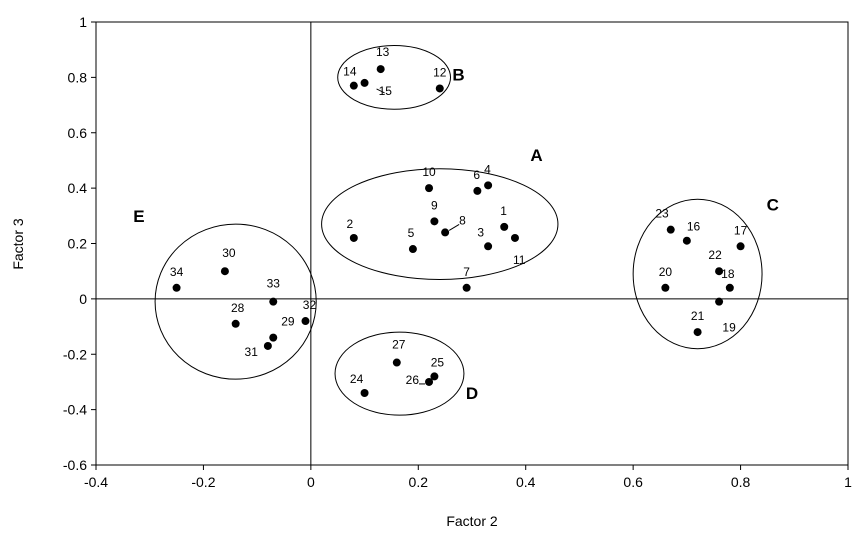 The image size is (854, 535). Describe the element at coordinates (411, 233) in the screenshot. I see `data-point-label-5: 5` at that location.